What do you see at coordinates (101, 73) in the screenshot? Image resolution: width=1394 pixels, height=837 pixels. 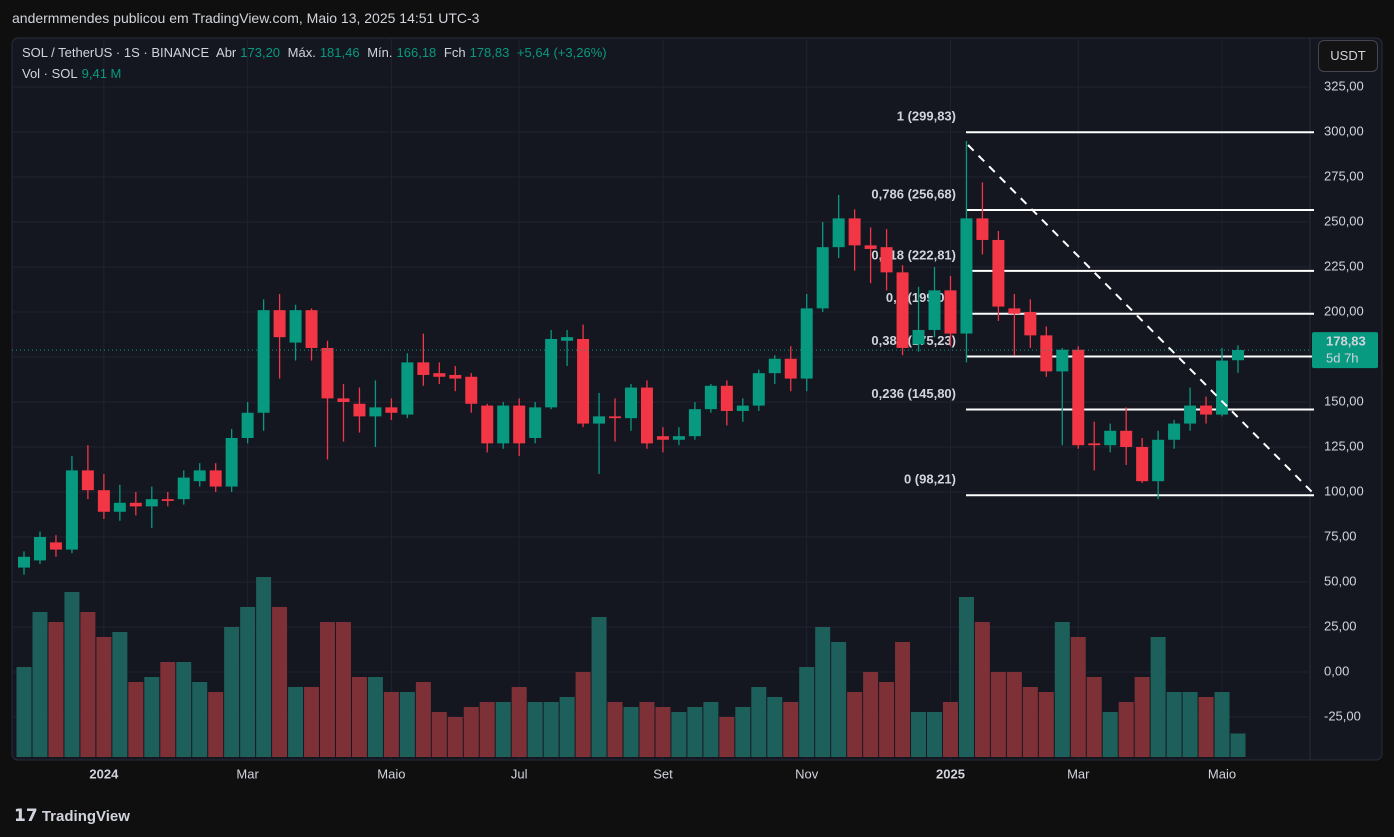 I see `value: 9,41 M` at bounding box center [101, 73].